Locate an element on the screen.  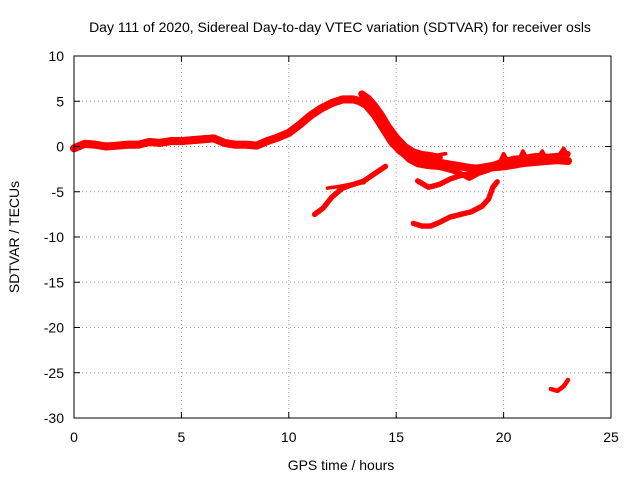
x-tick-label-4: 20 is located at coordinates (504, 437).